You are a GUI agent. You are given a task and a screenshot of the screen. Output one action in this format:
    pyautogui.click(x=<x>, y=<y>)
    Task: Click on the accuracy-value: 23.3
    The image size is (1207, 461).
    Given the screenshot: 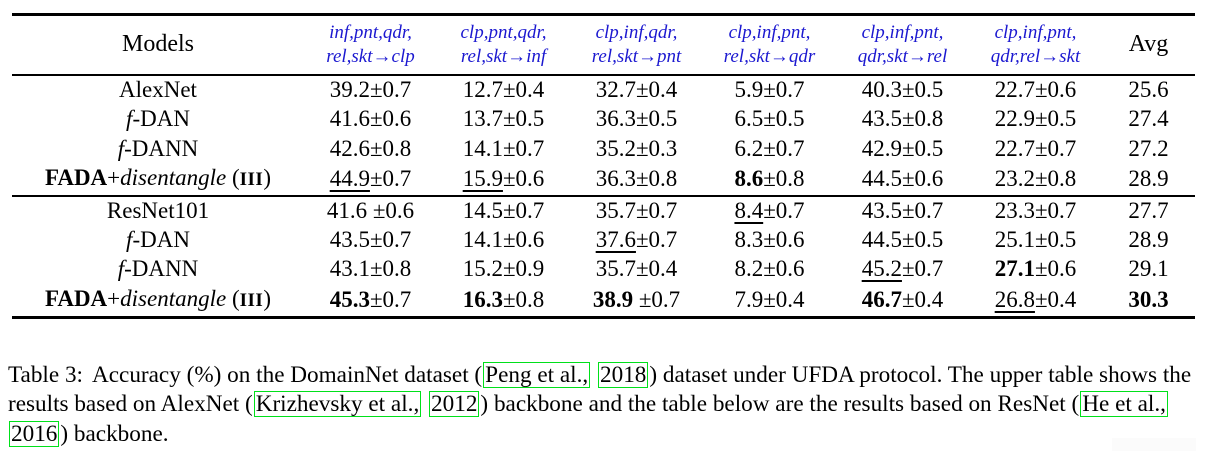 What is the action you would take?
    pyautogui.click(x=1014, y=210)
    